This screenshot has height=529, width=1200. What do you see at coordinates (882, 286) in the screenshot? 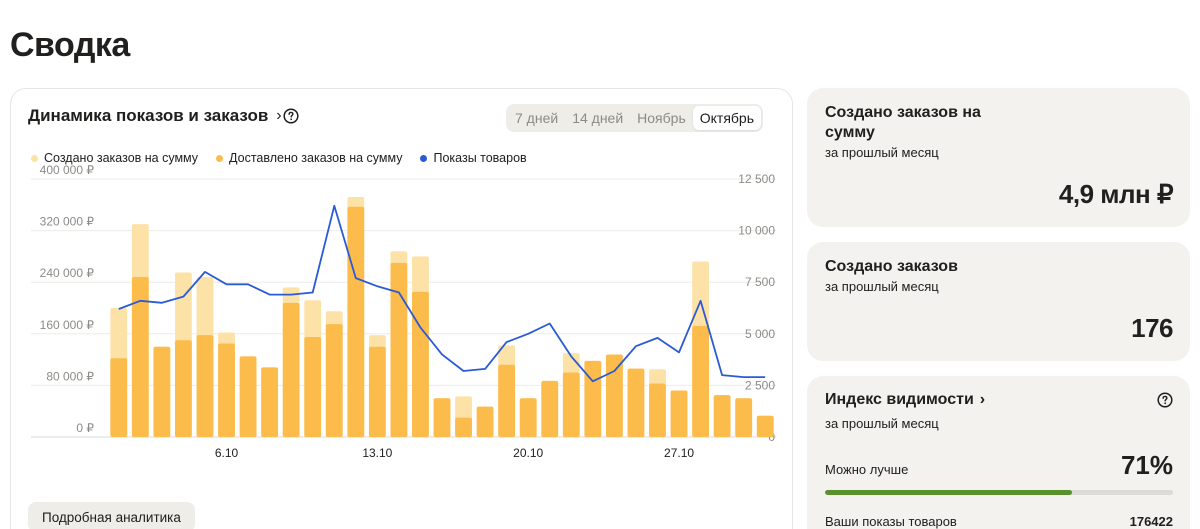
I see `orders-count-subtitle: за прошлый месяц` at bounding box center [882, 286].